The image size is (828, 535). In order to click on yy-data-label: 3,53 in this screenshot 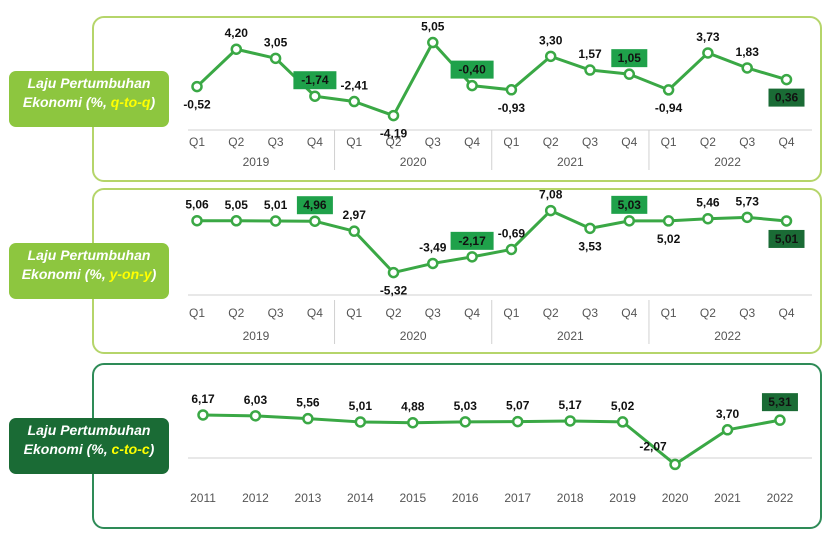, I will do `click(590, 246)`.